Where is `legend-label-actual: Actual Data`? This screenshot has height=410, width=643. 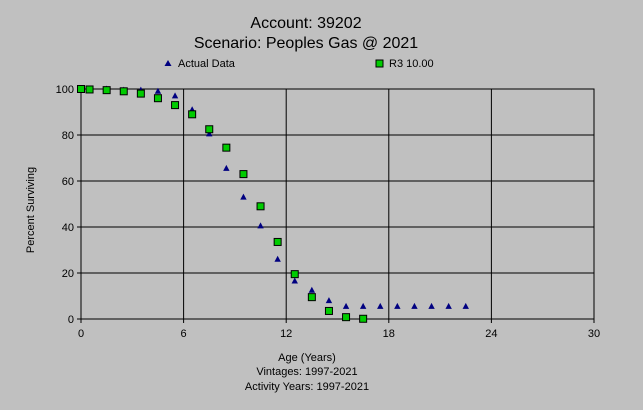
legend-label-actual: Actual Data is located at coordinates (207, 64).